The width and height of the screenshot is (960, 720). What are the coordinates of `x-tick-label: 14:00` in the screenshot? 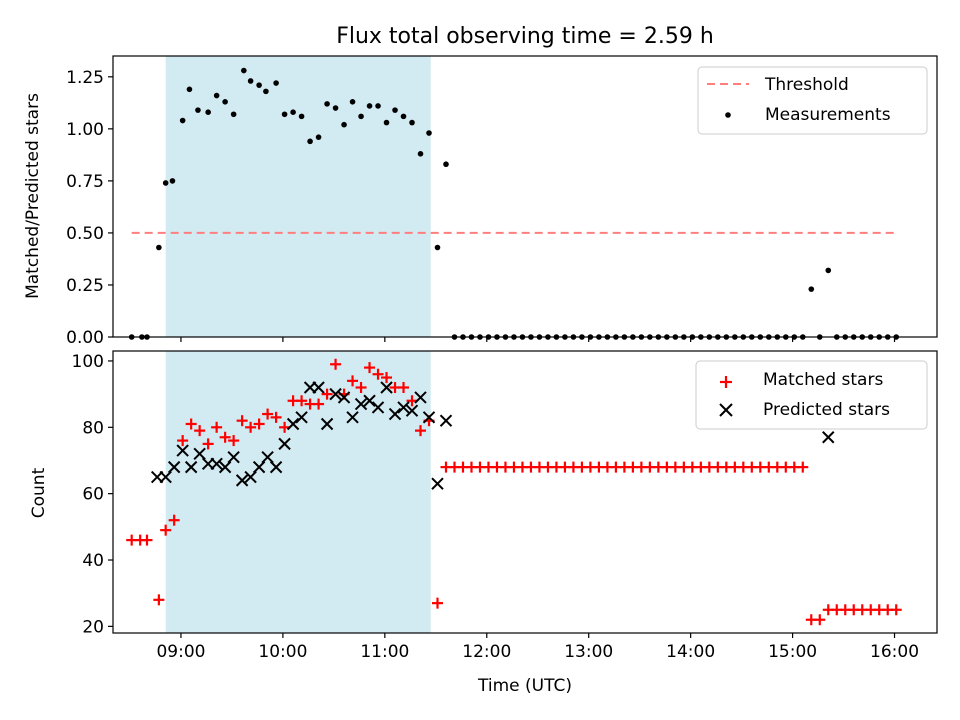 It's located at (690, 652).